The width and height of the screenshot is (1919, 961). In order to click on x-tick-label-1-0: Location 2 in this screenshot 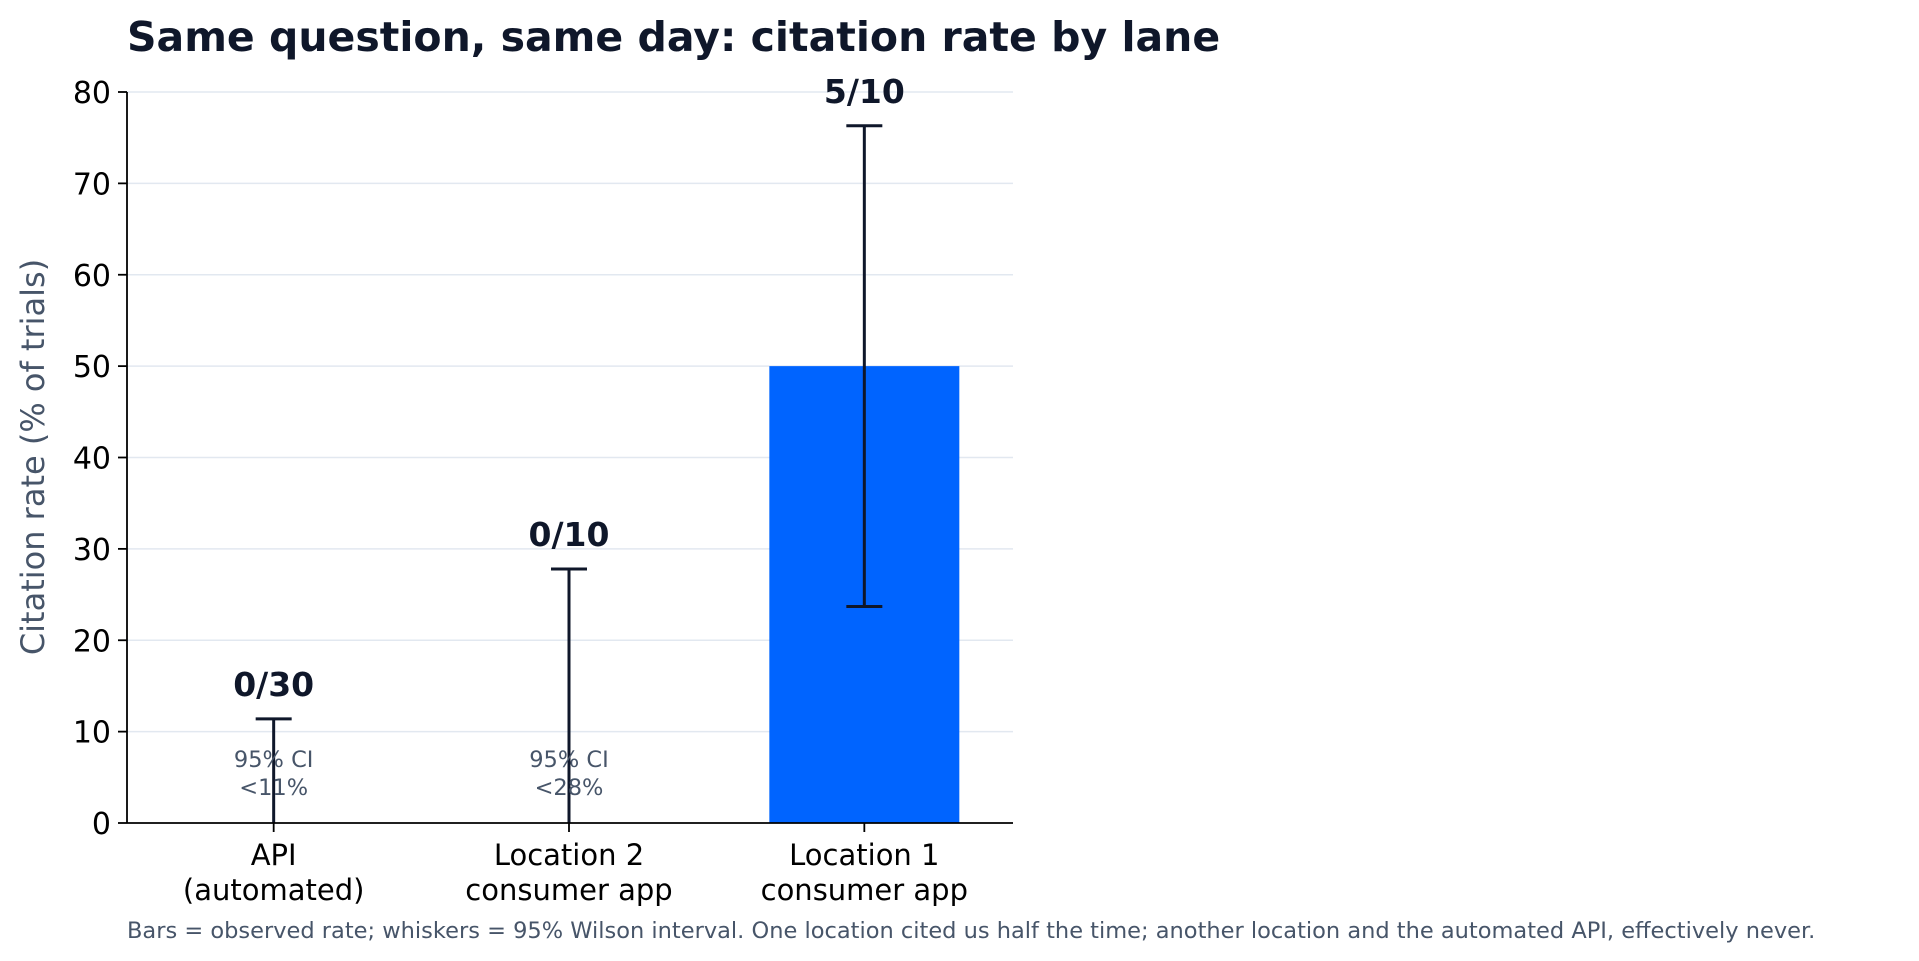, I will do `click(569, 855)`.